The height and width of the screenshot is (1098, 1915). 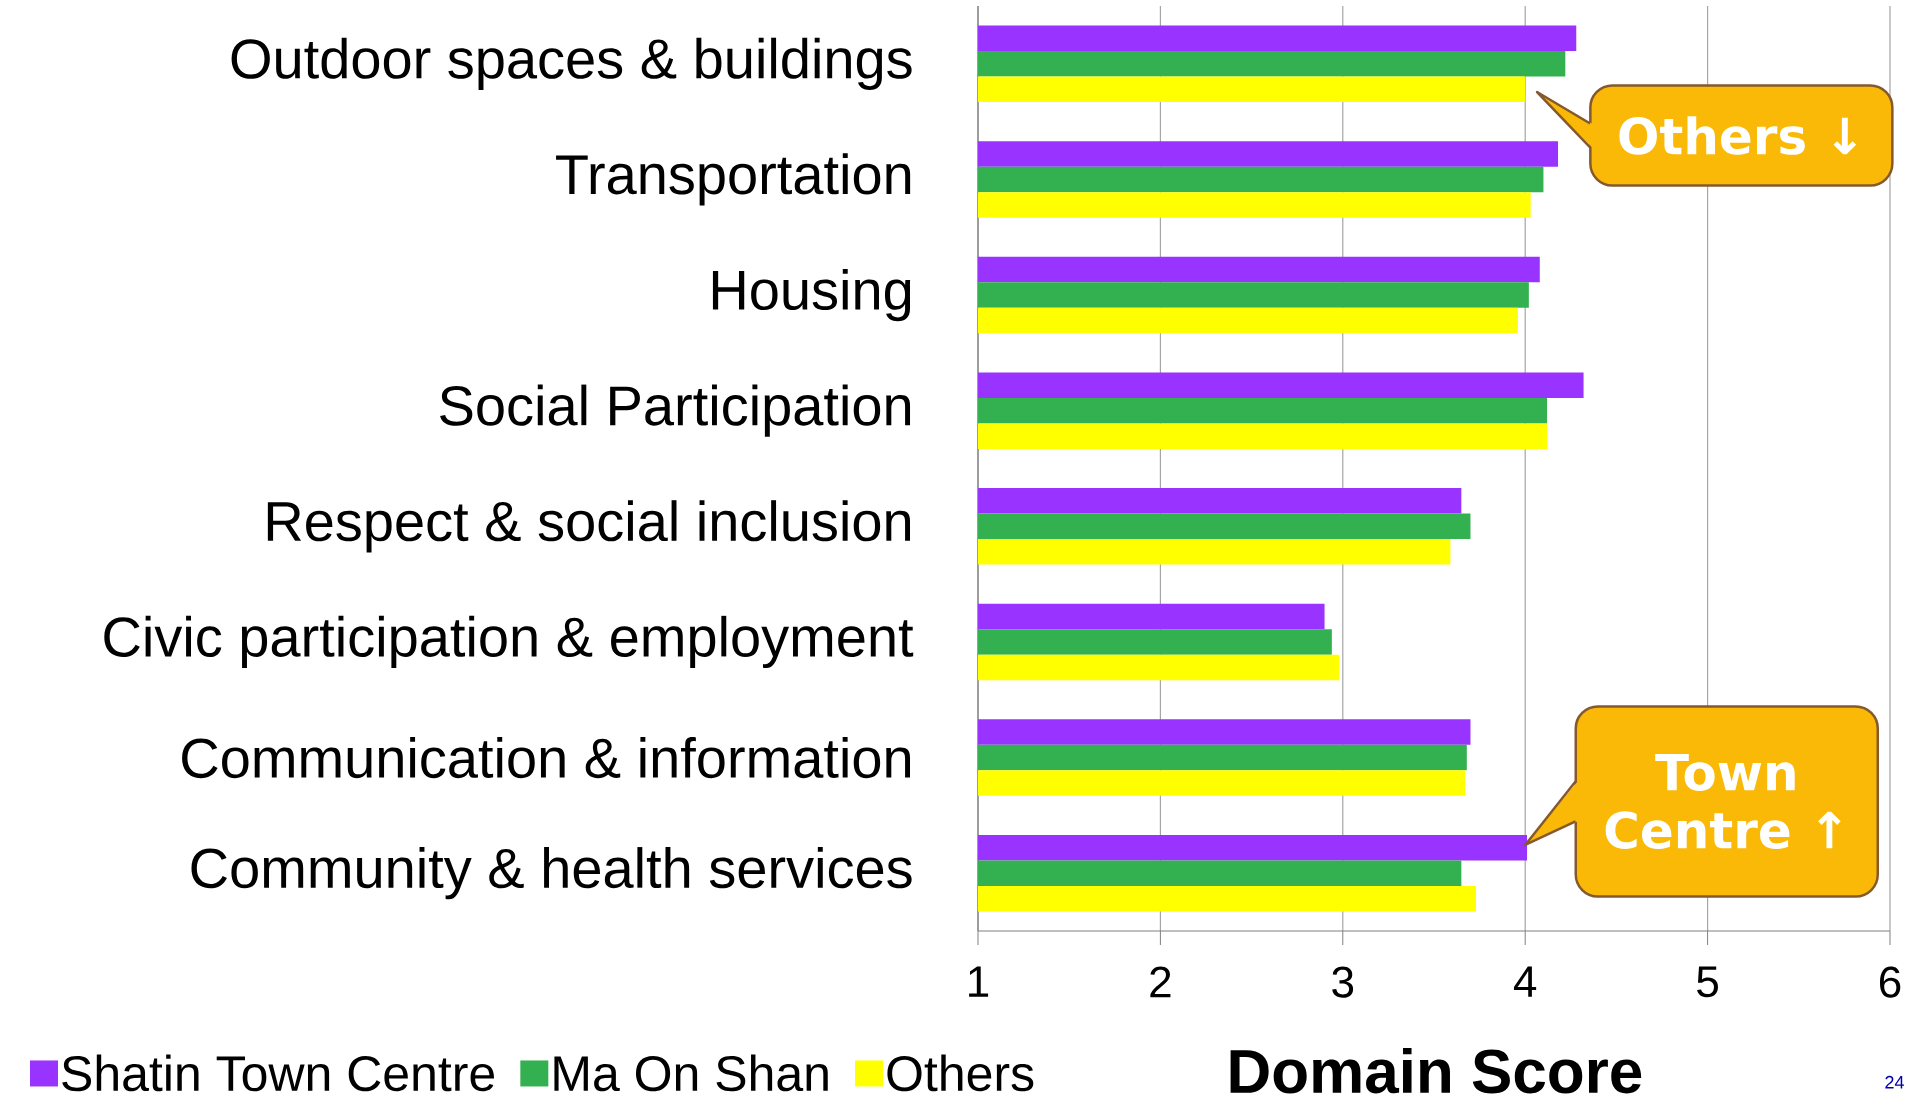 I want to click on y-tick-label: Social Participation, so click(x=675, y=410).